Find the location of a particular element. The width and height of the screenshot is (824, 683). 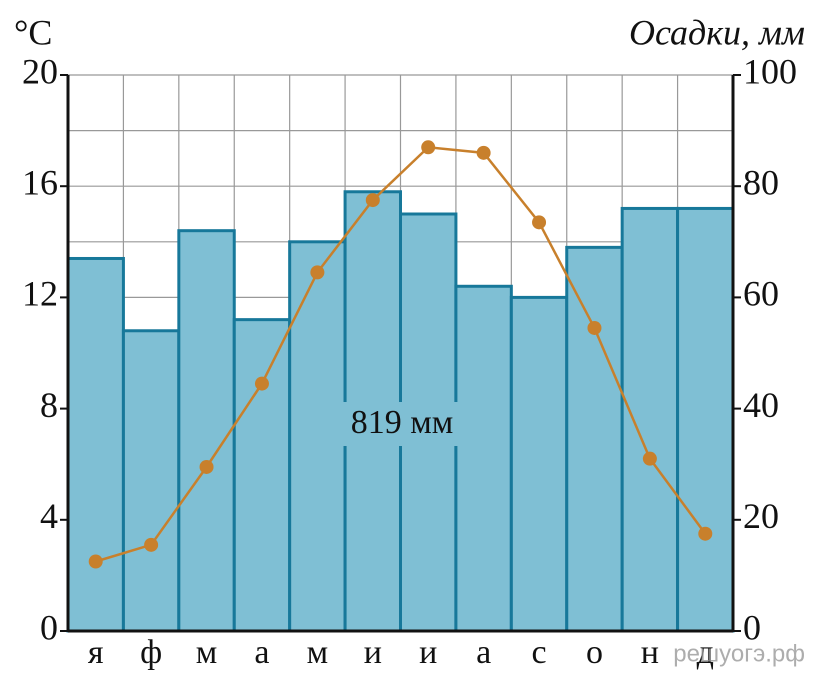

y2-tick-label: 100 is located at coordinates (770, 71).